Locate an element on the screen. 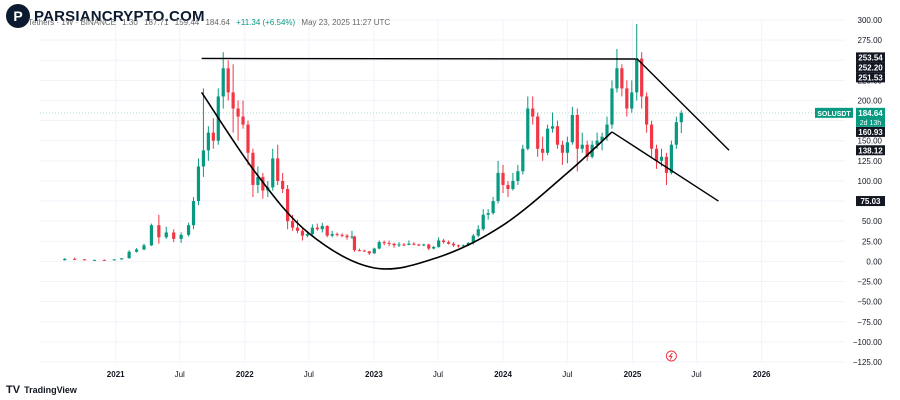  price-label: 75.03 is located at coordinates (870, 201).